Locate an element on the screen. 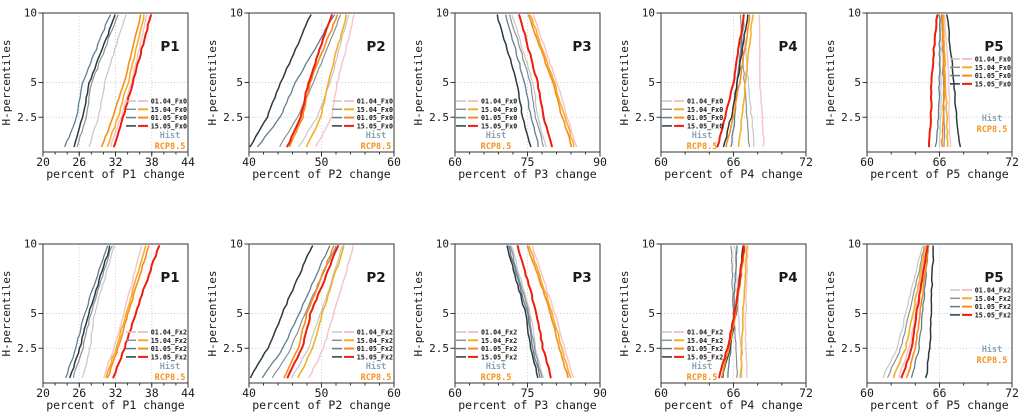  x-tick-label: 75 is located at coordinates (528, 393).